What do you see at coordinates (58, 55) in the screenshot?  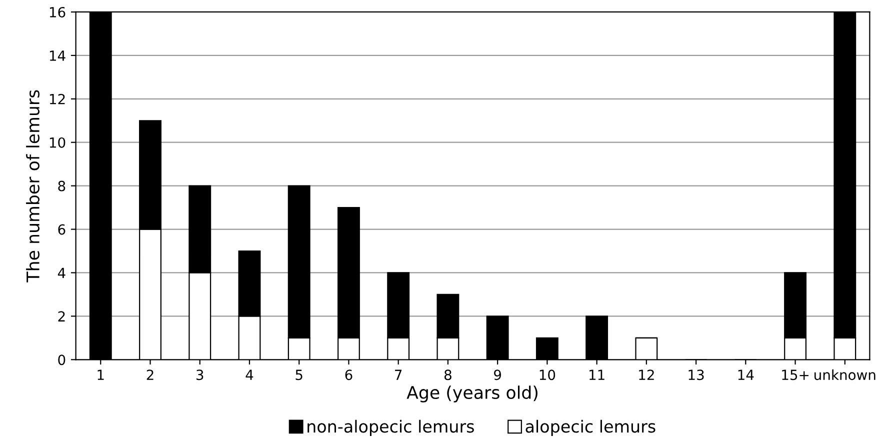 I see `y-tick-label: 14` at bounding box center [58, 55].